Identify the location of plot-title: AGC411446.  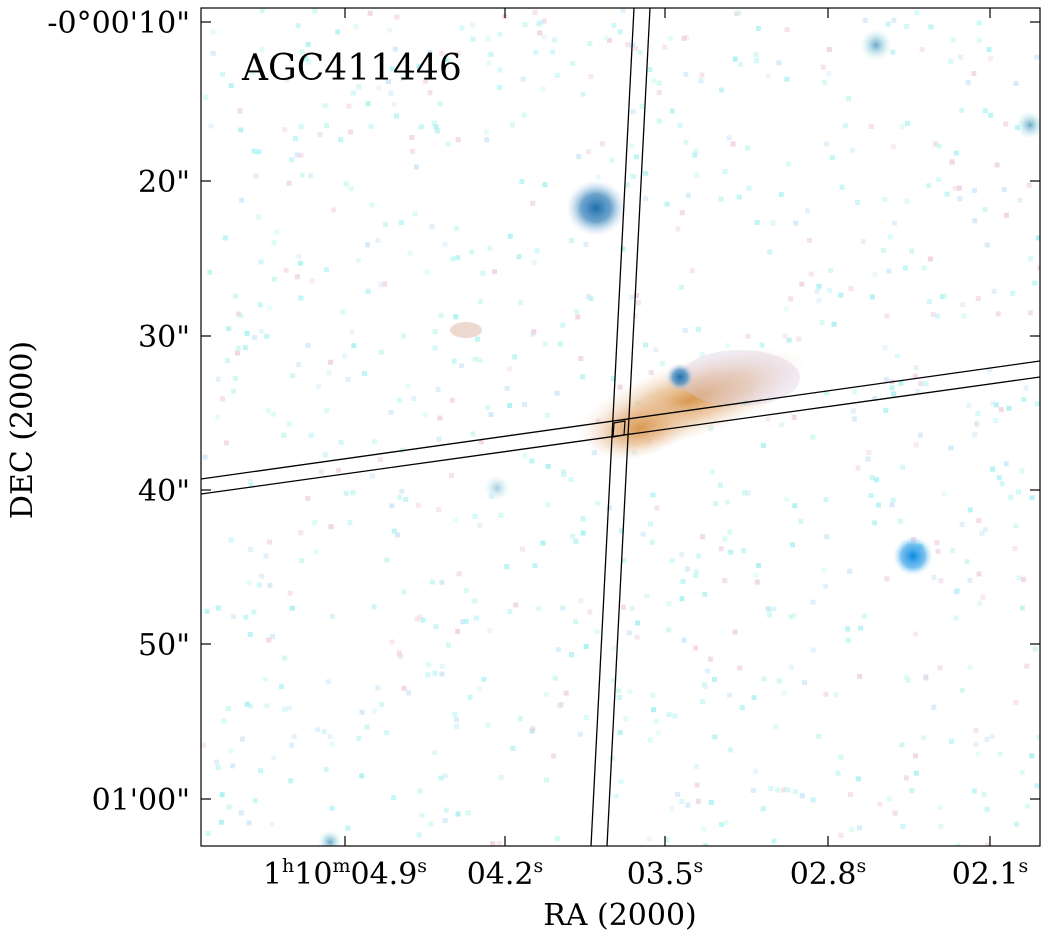
(351, 68).